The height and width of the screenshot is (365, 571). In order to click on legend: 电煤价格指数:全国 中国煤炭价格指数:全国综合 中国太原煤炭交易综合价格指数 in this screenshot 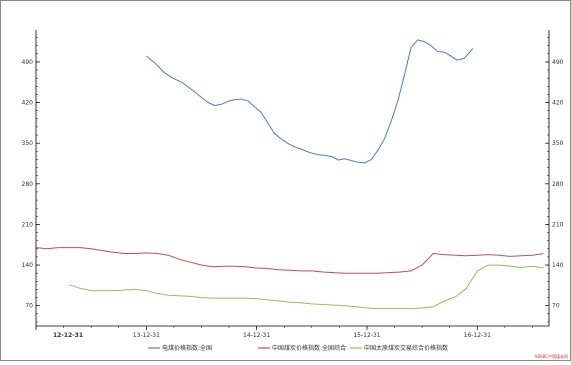, I will do `click(298, 348)`.